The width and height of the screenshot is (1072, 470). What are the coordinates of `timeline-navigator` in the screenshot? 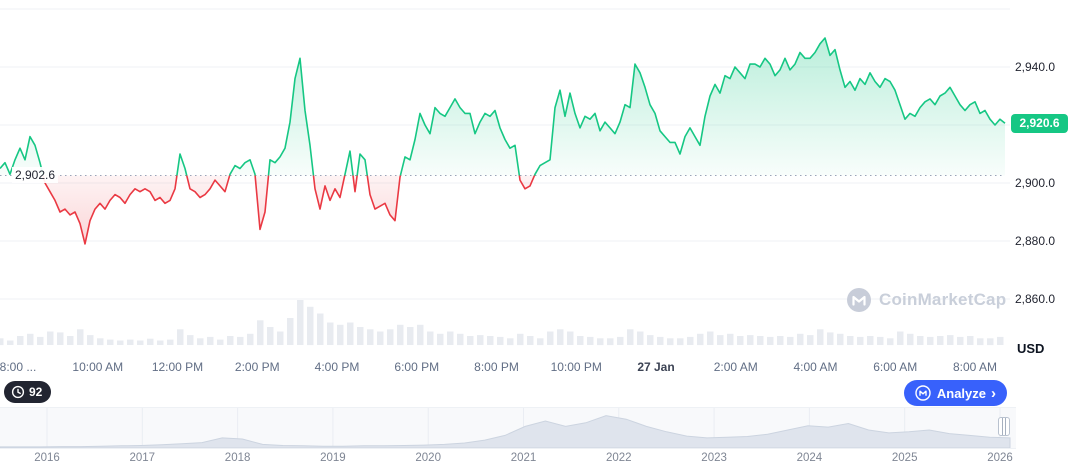 It's located at (508, 428).